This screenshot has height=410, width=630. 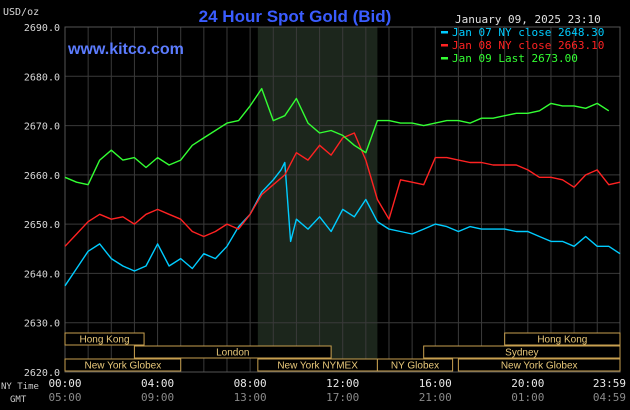 What do you see at coordinates (515, 58) in the screenshot?
I see `legend-entry: Jan 09 Last 2673.00` at bounding box center [515, 58].